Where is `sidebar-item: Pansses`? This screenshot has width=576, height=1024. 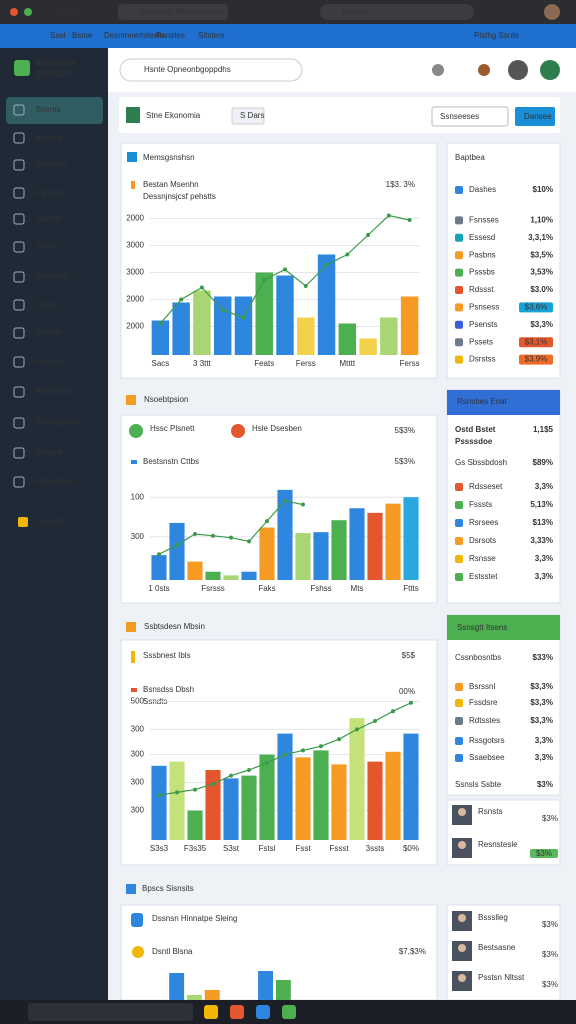
sidebar-item: Pansses is located at coordinates (51, 192).